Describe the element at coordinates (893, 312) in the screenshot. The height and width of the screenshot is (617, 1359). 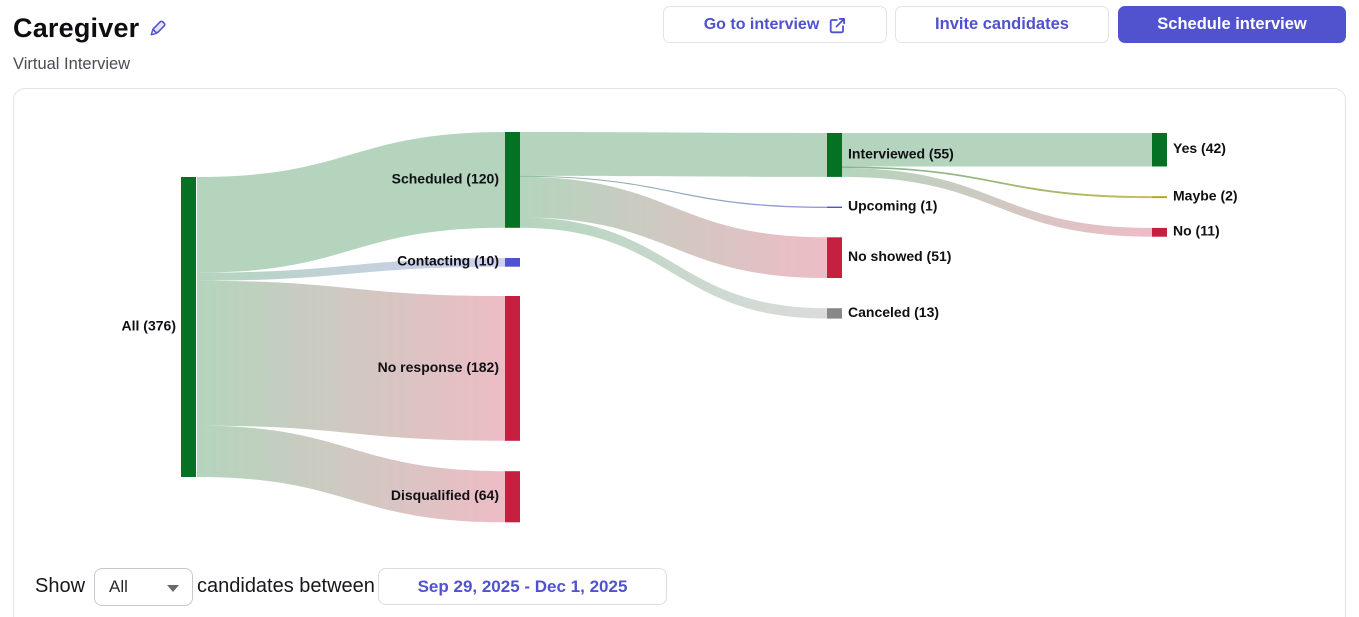
I see `svg-text: Canceled (13)` at that location.